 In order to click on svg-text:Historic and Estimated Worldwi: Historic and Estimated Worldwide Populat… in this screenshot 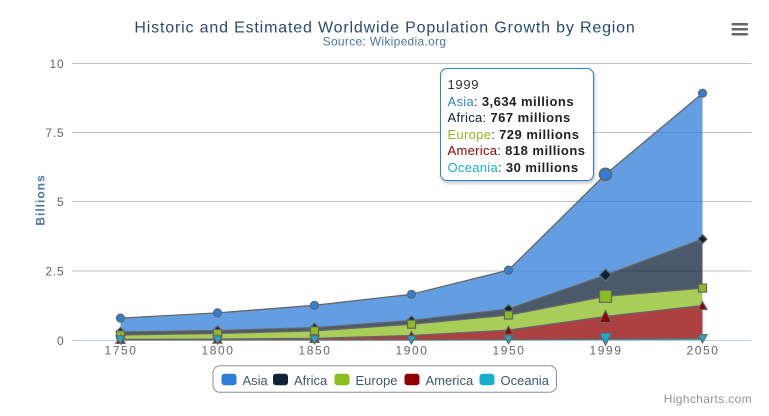, I will do `click(384, 28)`.